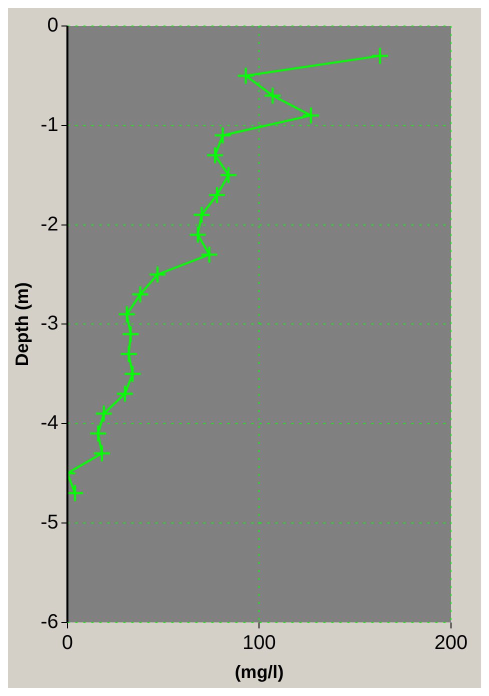 The image size is (489, 696). I want to click on x-axis-title: (mg/l), so click(259, 672).